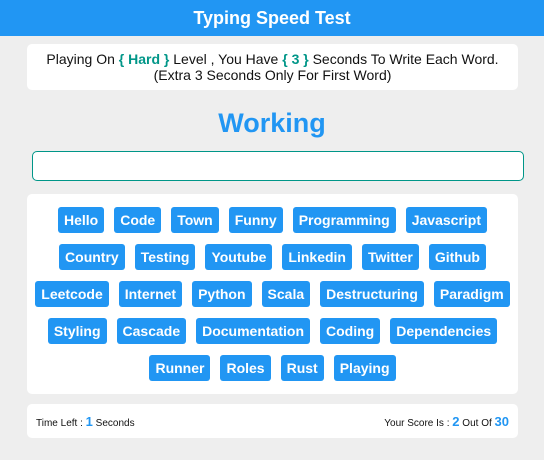  Describe the element at coordinates (372, 294) in the screenshot. I see `word-chip: Destructuring` at that location.